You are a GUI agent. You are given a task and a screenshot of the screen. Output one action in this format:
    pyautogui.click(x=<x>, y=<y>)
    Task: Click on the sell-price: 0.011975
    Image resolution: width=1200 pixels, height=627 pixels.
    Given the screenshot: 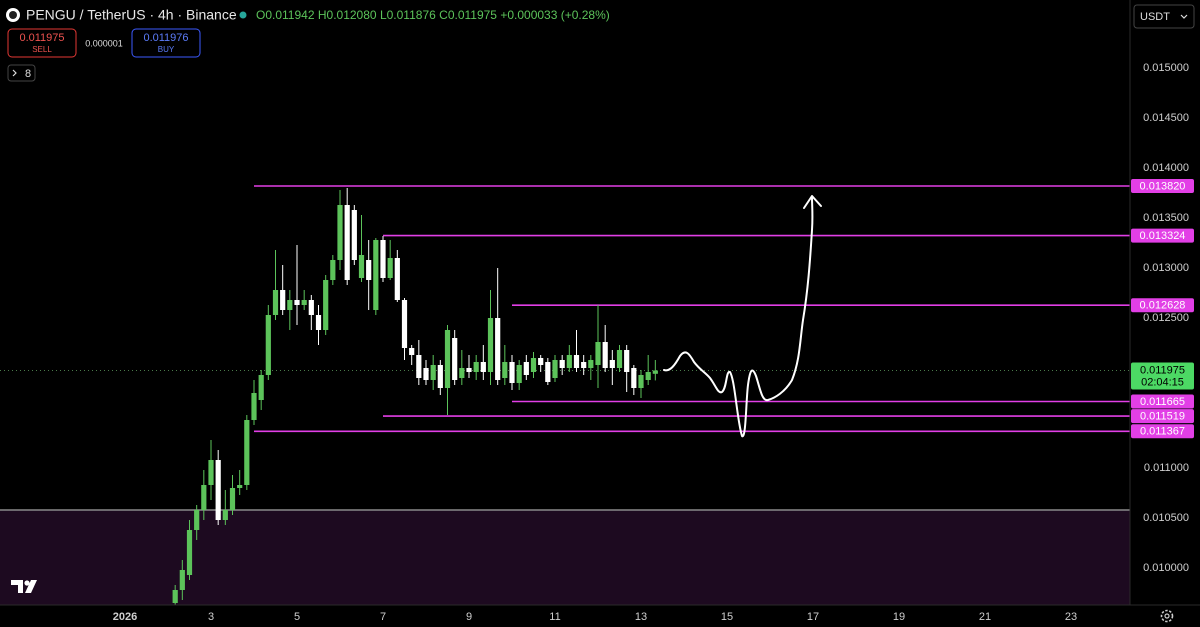 What is the action you would take?
    pyautogui.click(x=41, y=38)
    